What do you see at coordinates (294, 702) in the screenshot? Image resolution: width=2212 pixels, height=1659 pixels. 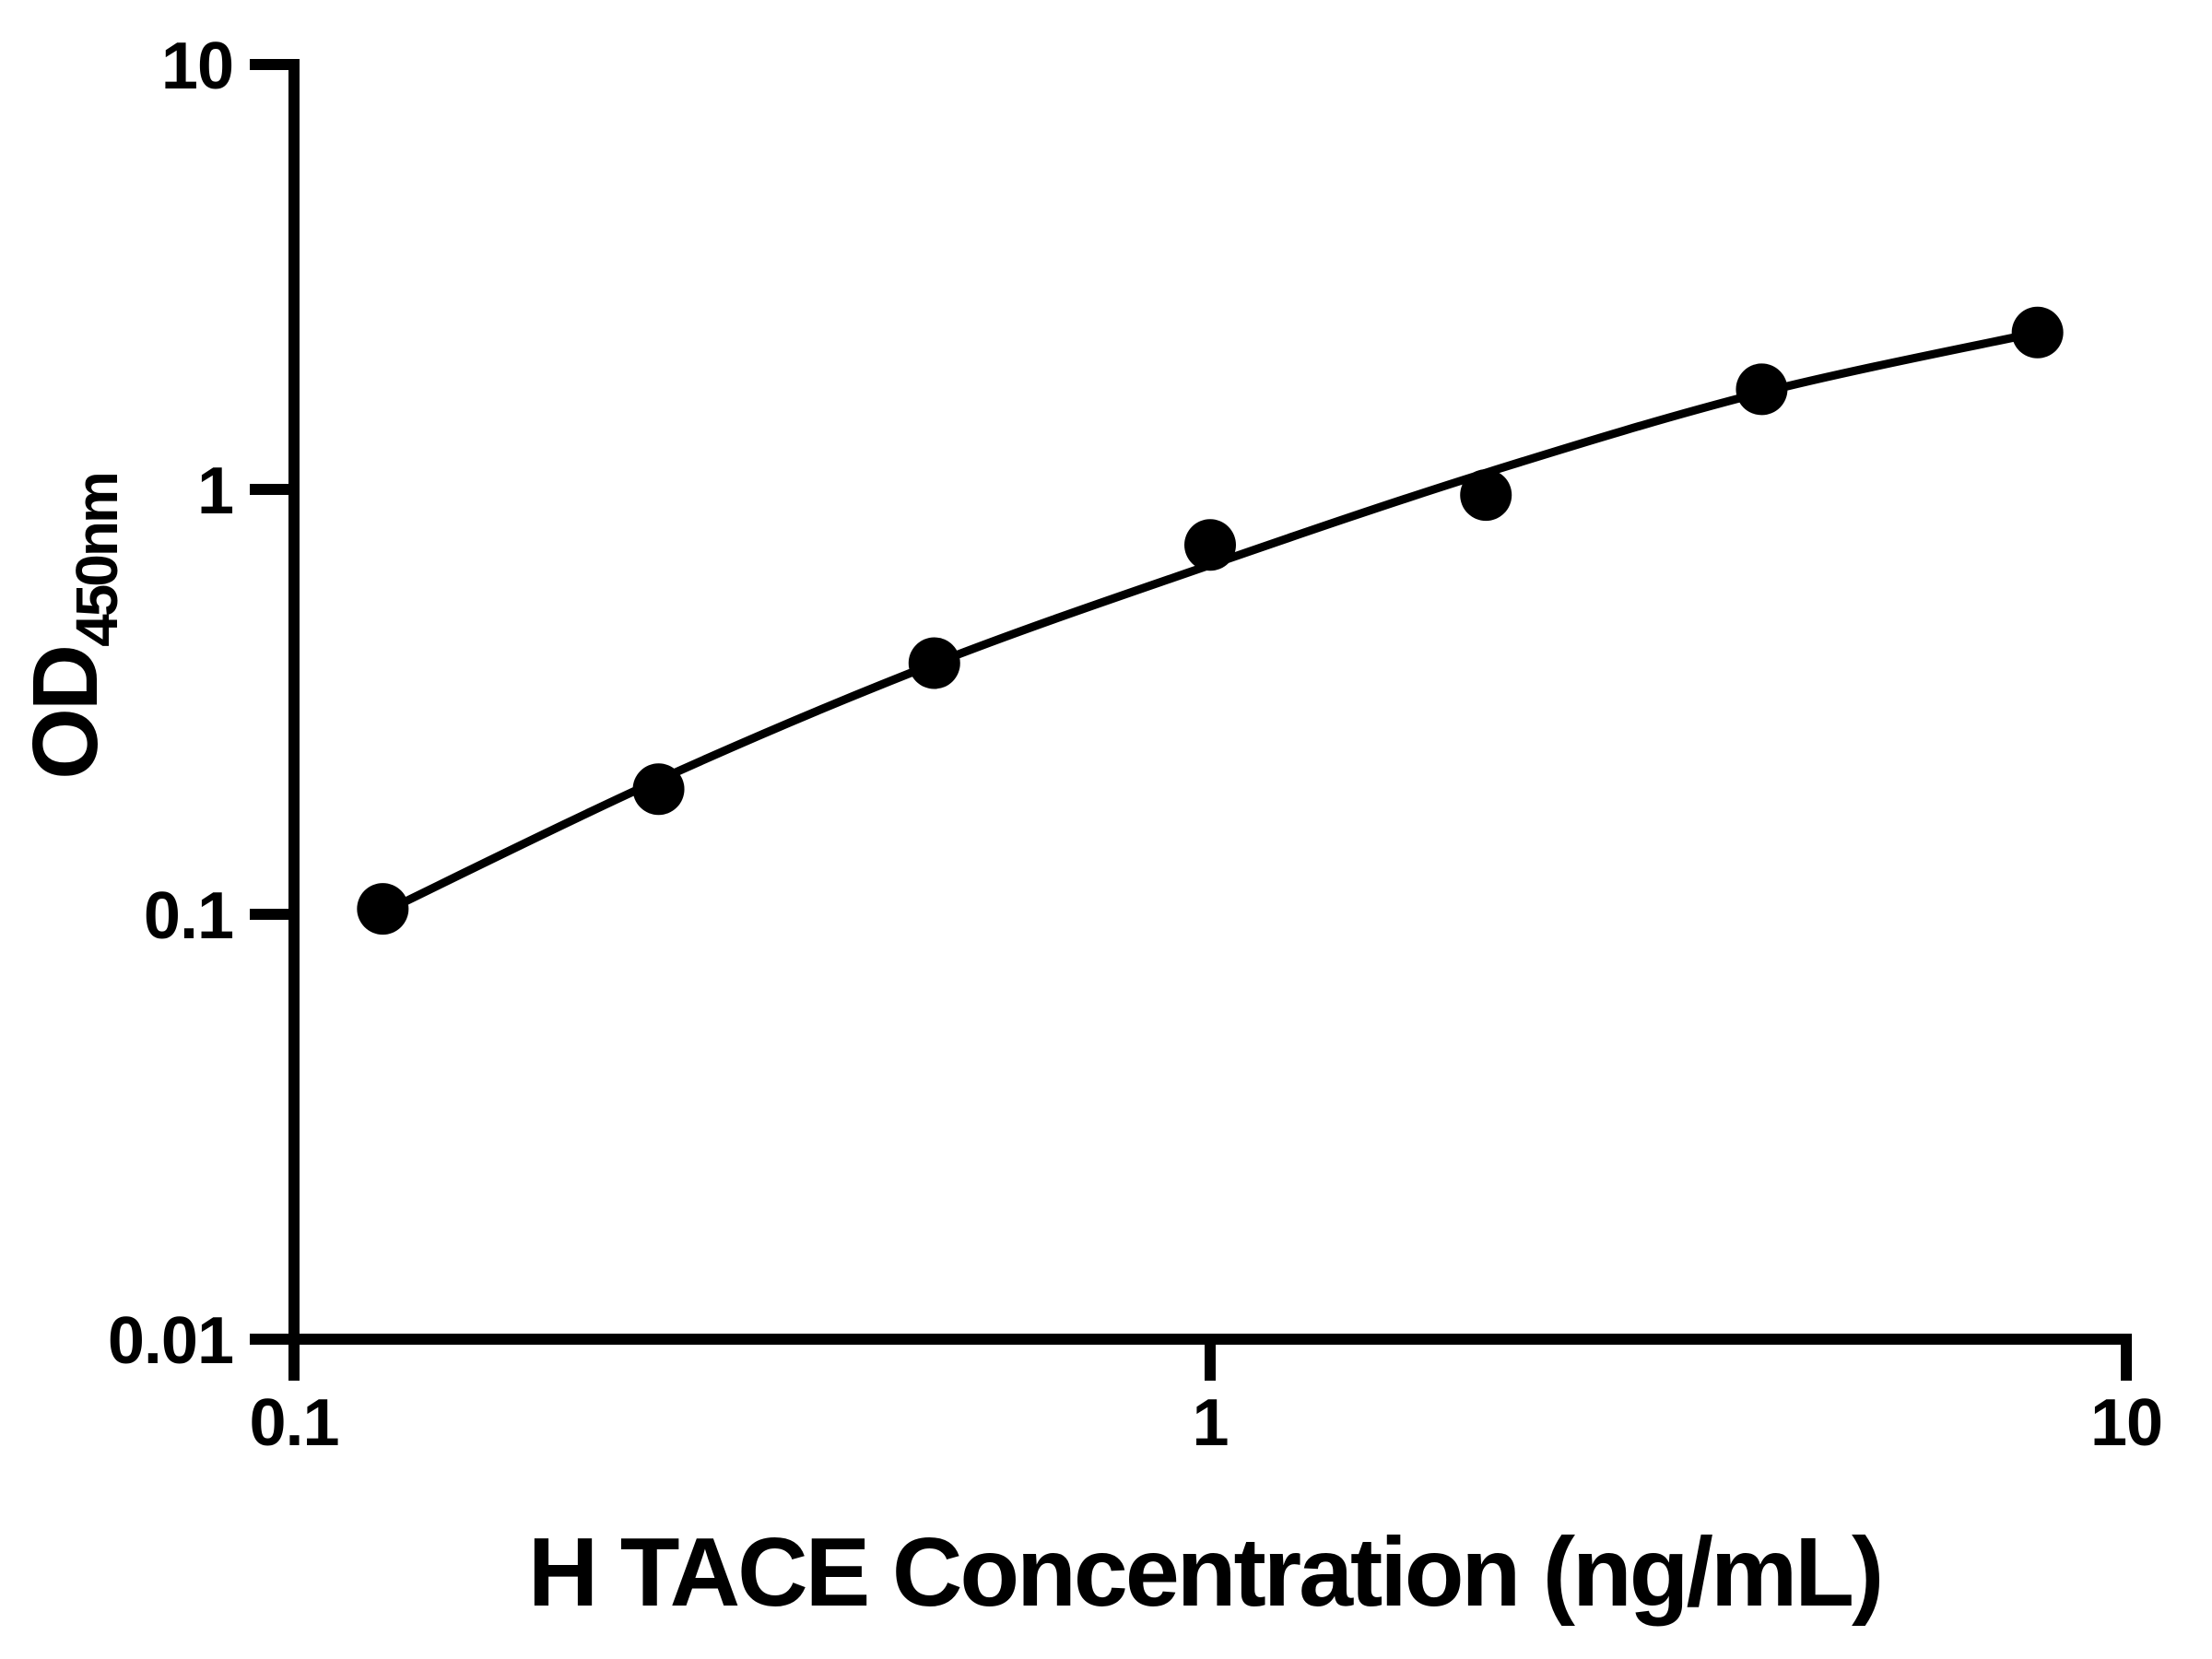 I see `y-axis-spine` at bounding box center [294, 702].